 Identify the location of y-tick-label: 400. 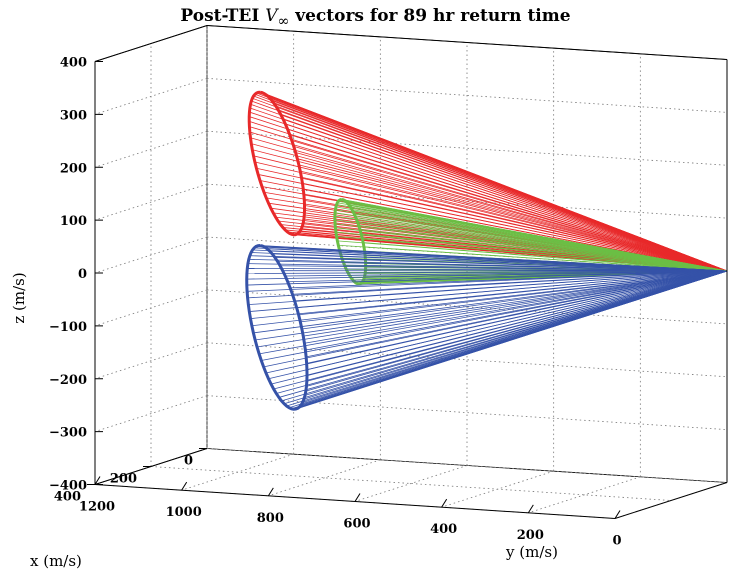
(443, 529).